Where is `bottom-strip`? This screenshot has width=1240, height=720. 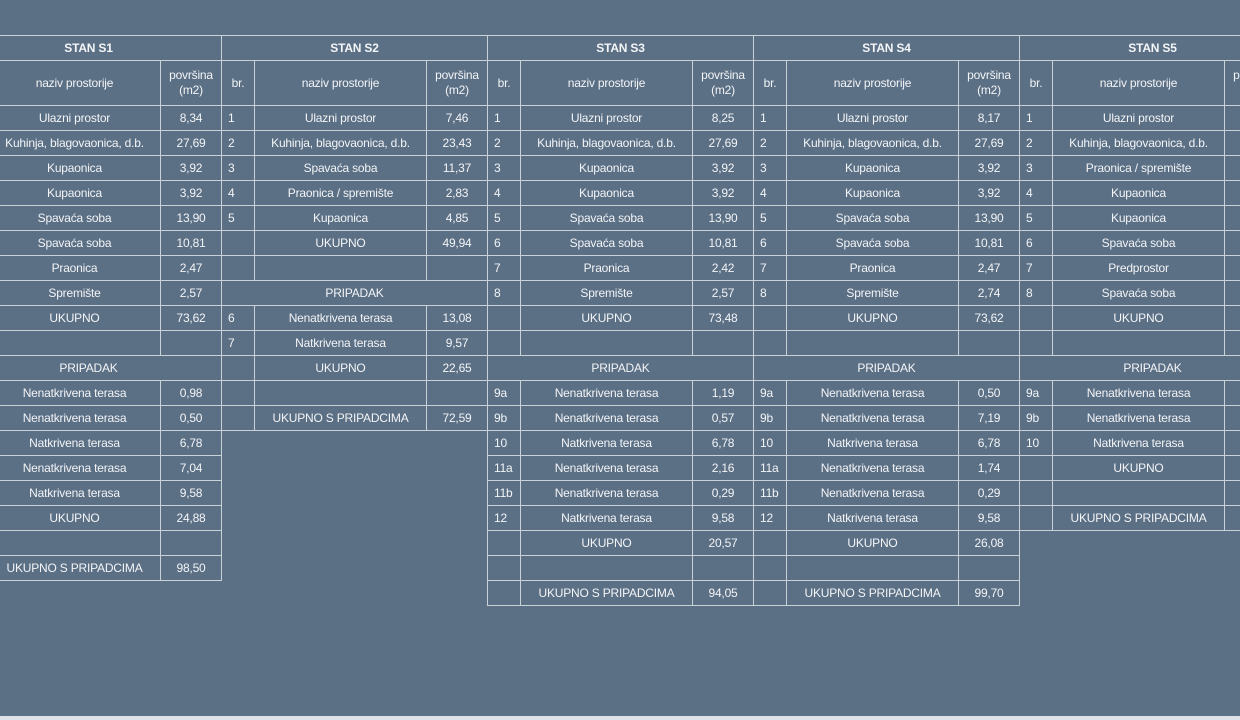 bottom-strip is located at coordinates (620, 718).